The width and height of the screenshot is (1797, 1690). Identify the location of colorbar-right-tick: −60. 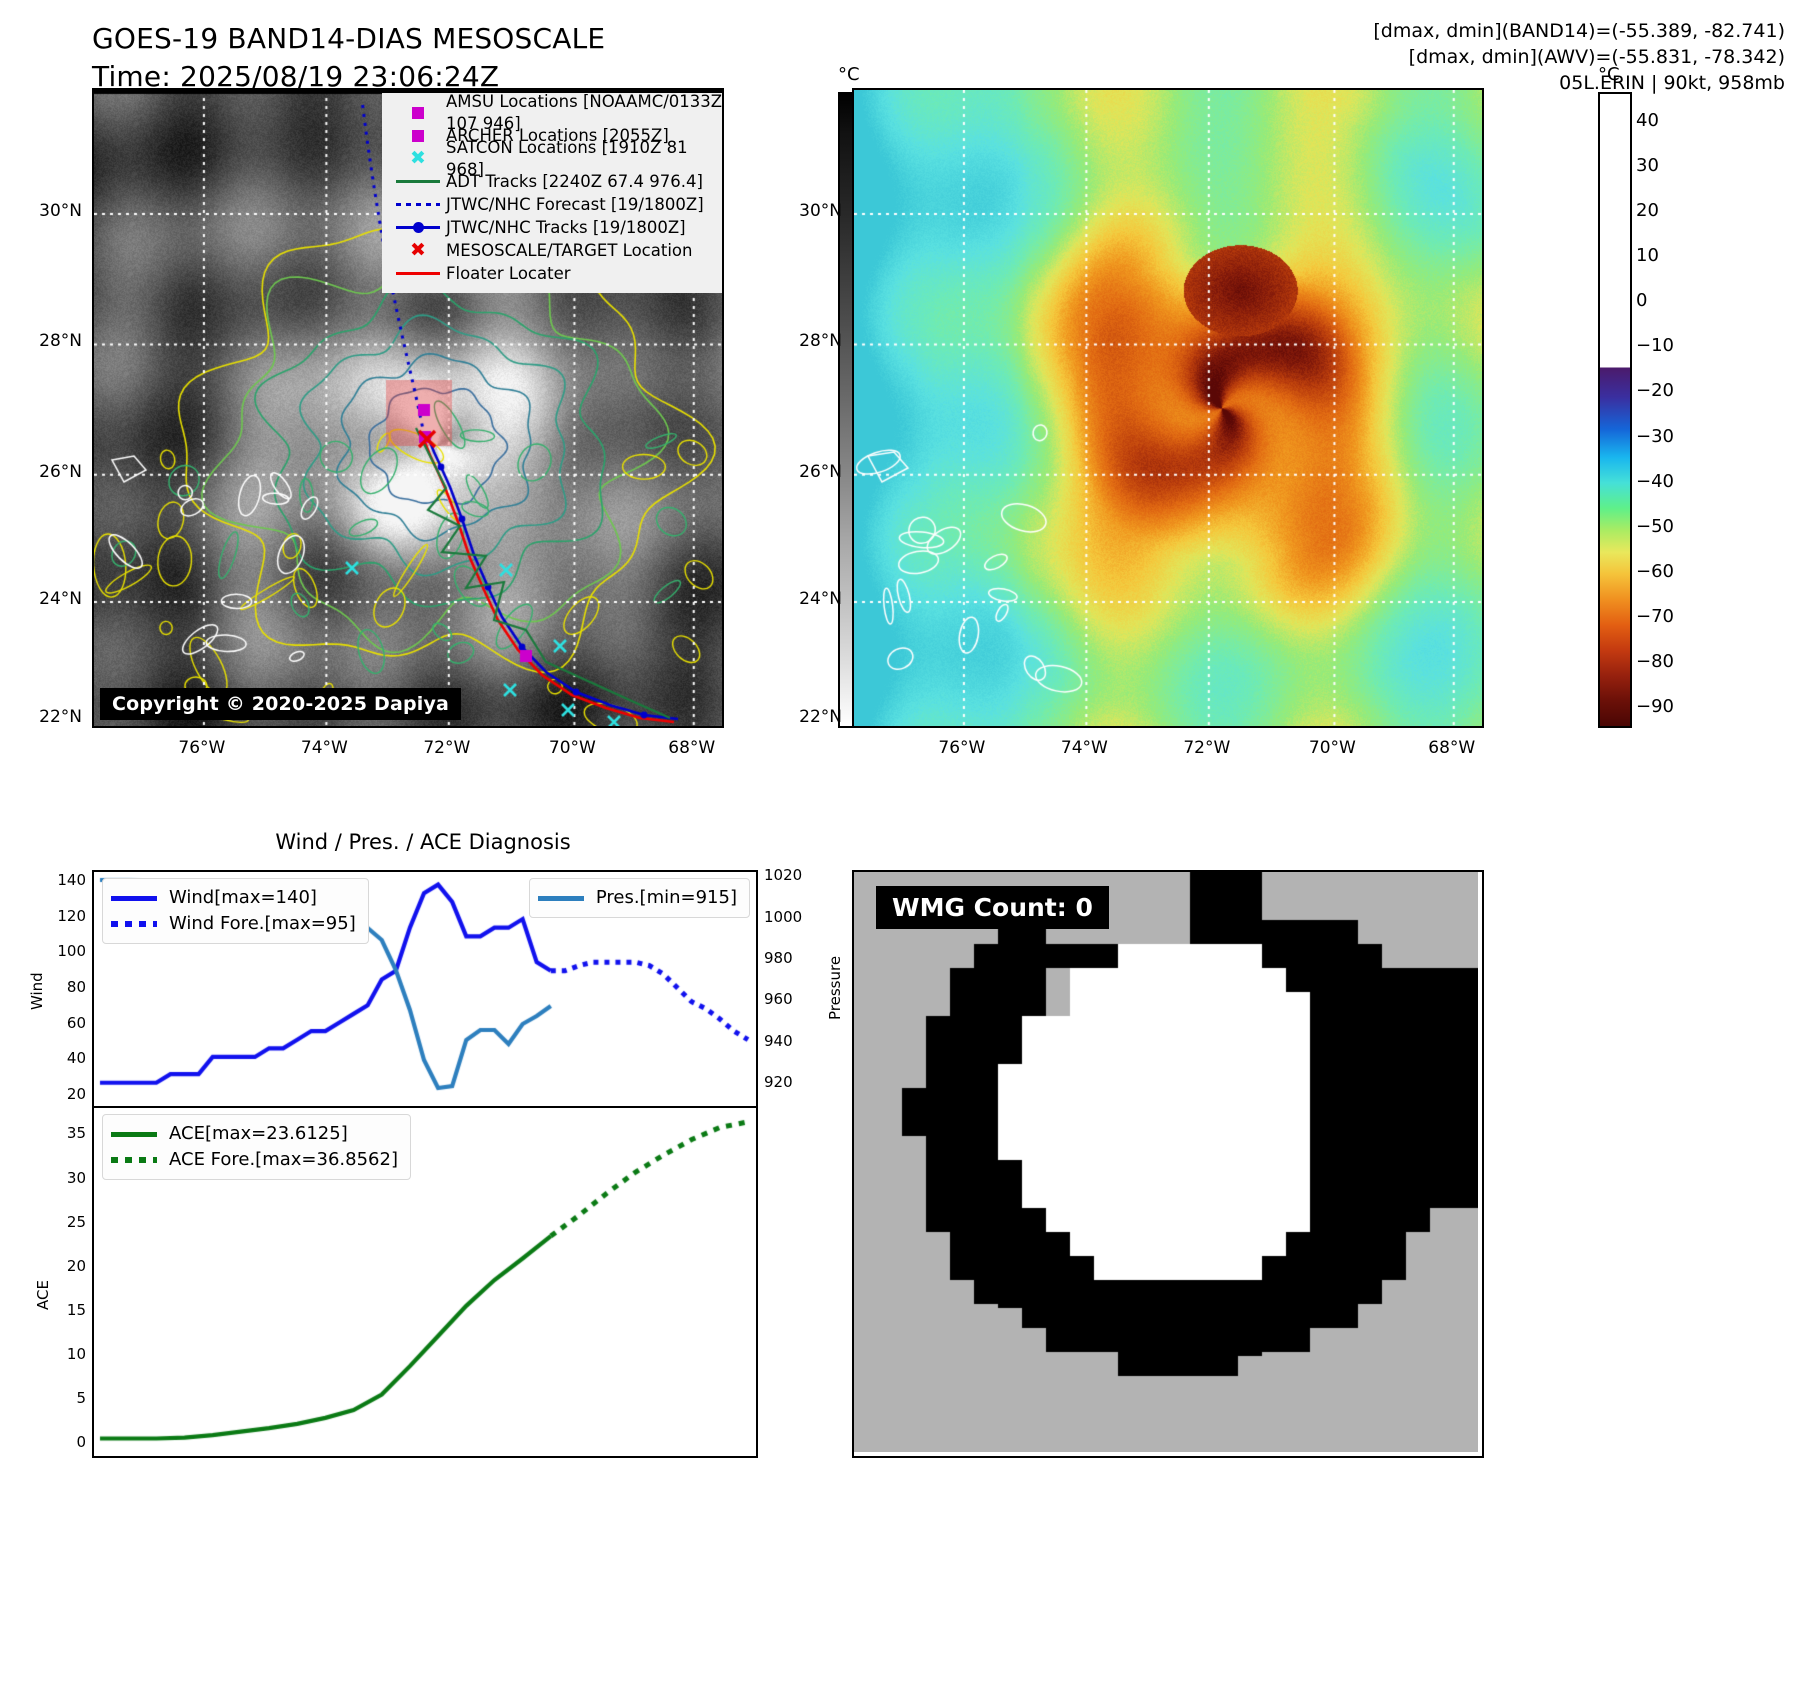
(1655, 571).